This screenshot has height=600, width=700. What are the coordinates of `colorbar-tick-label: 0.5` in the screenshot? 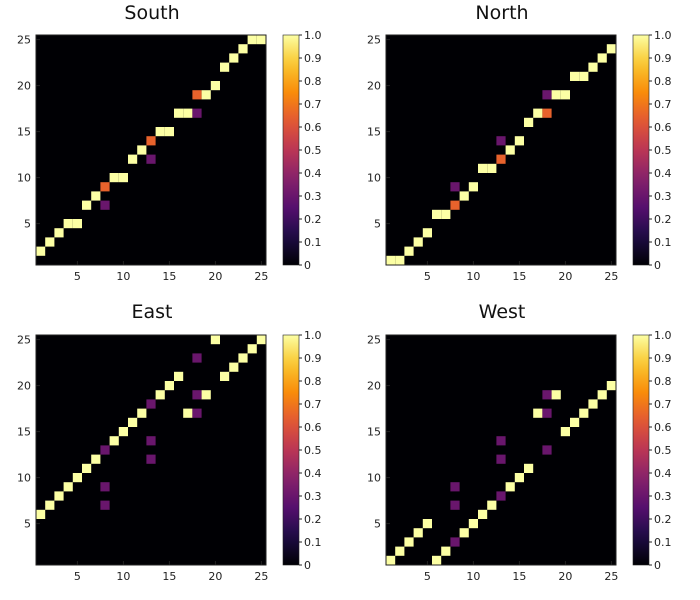 It's located at (313, 150).